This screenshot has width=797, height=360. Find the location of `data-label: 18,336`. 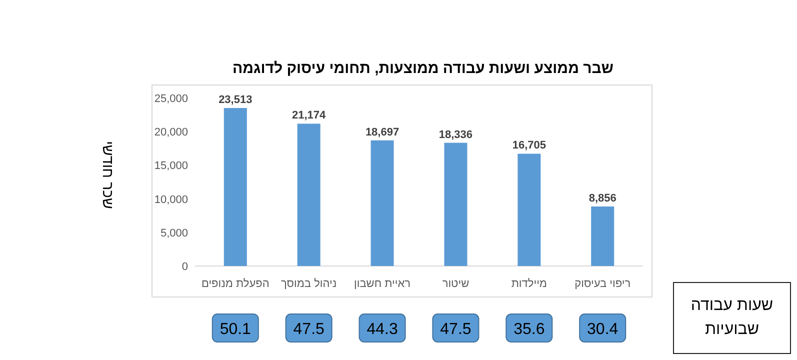

data-label: 18,336 is located at coordinates (455, 134).